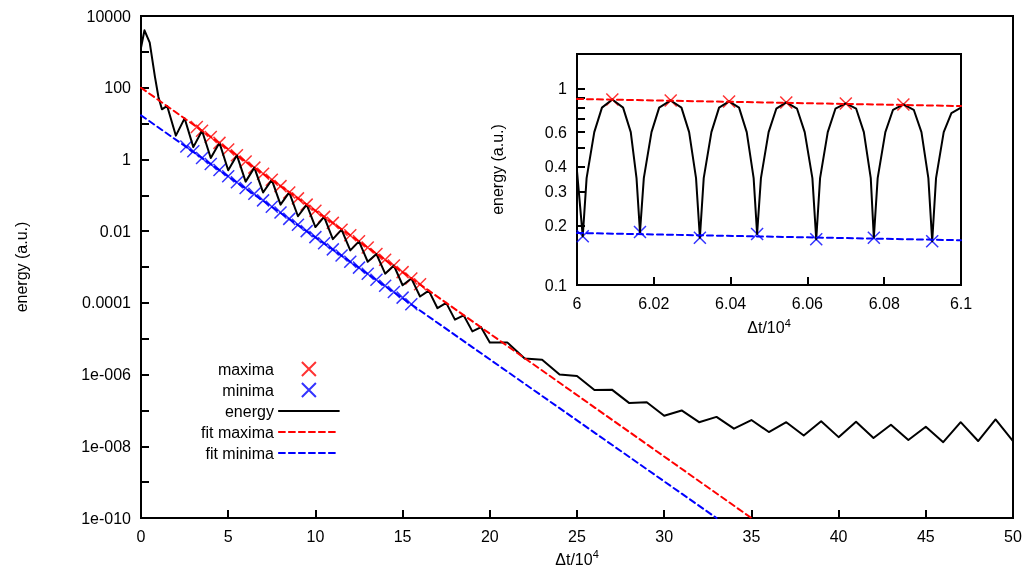 The image size is (1034, 586). I want to click on x-tick-label: 15, so click(402, 536).